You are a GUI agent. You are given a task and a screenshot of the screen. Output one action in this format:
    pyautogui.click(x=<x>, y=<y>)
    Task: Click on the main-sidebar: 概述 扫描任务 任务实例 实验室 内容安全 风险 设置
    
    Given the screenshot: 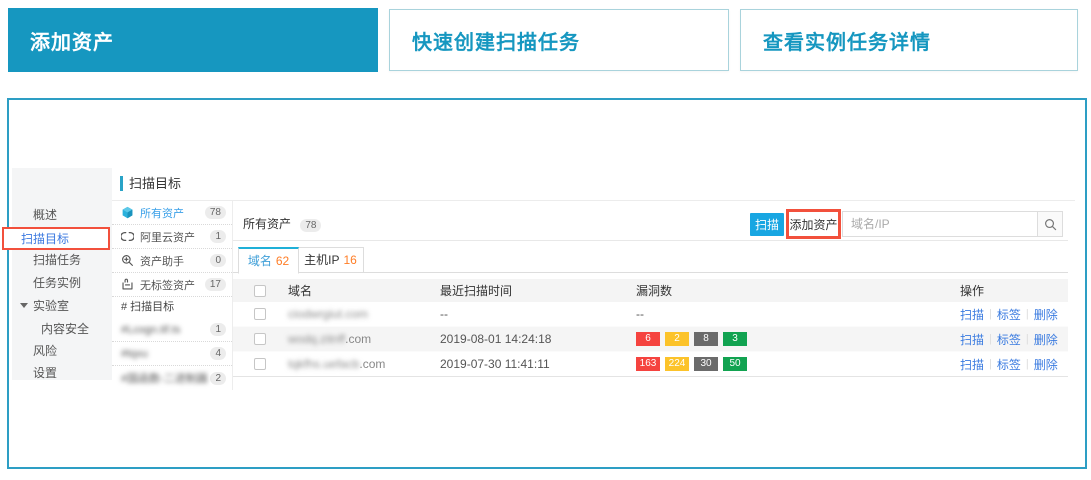 What is the action you would take?
    pyautogui.click(x=62, y=274)
    